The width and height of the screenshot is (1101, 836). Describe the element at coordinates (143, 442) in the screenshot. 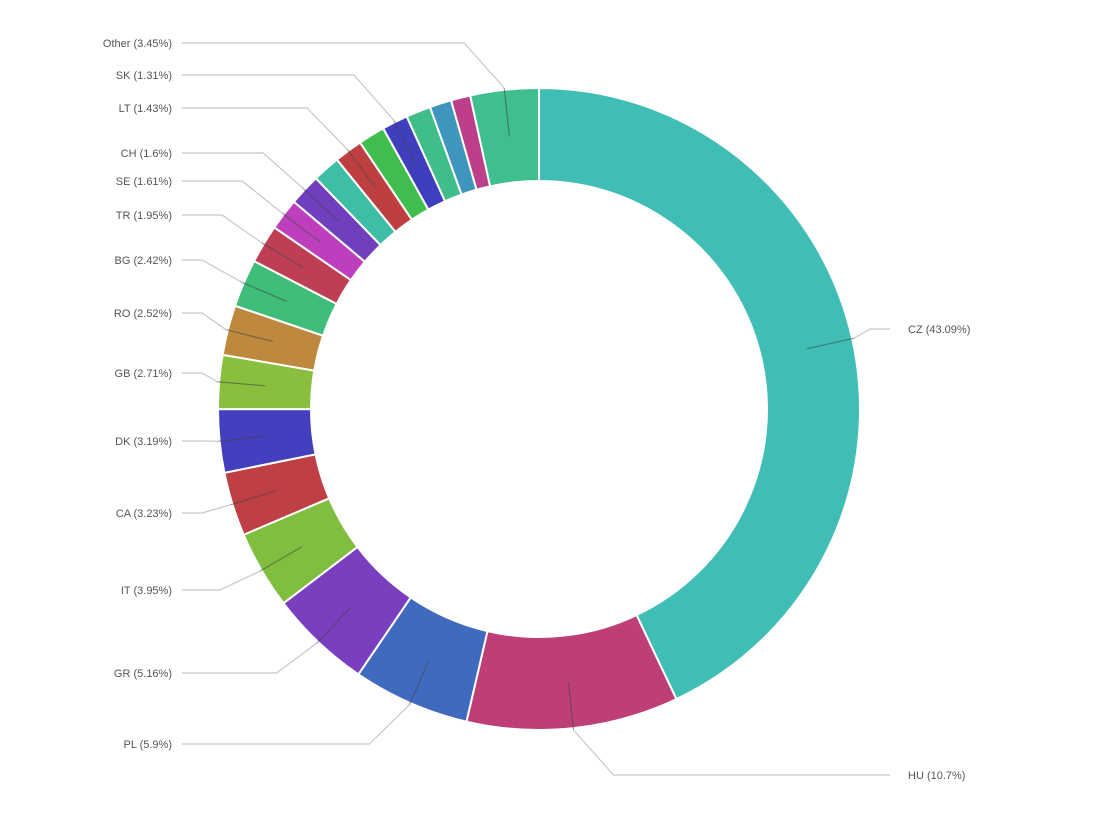

I see `slice-label-dk: DK (3.19%)` at that location.